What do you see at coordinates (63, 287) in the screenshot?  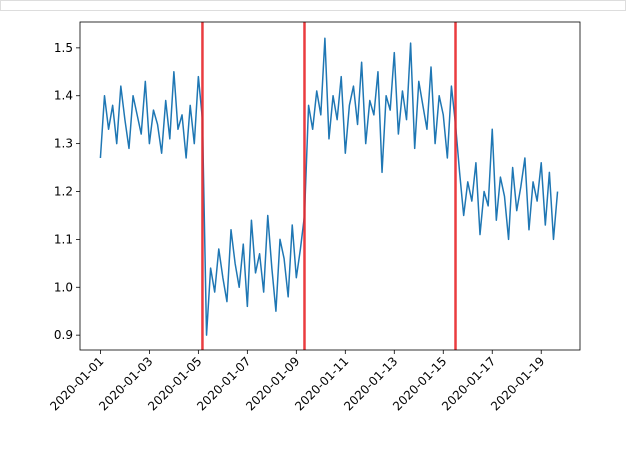 I see `y-tick-label: 1.0` at bounding box center [63, 287].